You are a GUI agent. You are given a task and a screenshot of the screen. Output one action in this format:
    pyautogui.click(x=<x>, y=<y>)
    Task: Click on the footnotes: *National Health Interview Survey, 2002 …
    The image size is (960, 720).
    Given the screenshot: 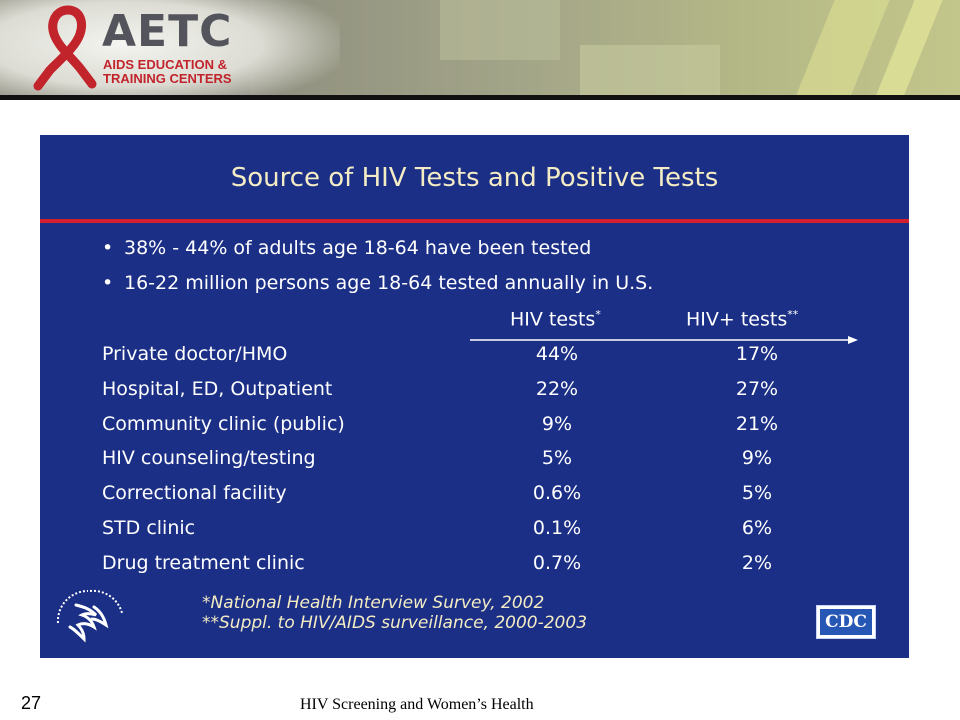 What is the action you would take?
    pyautogui.click(x=395, y=613)
    